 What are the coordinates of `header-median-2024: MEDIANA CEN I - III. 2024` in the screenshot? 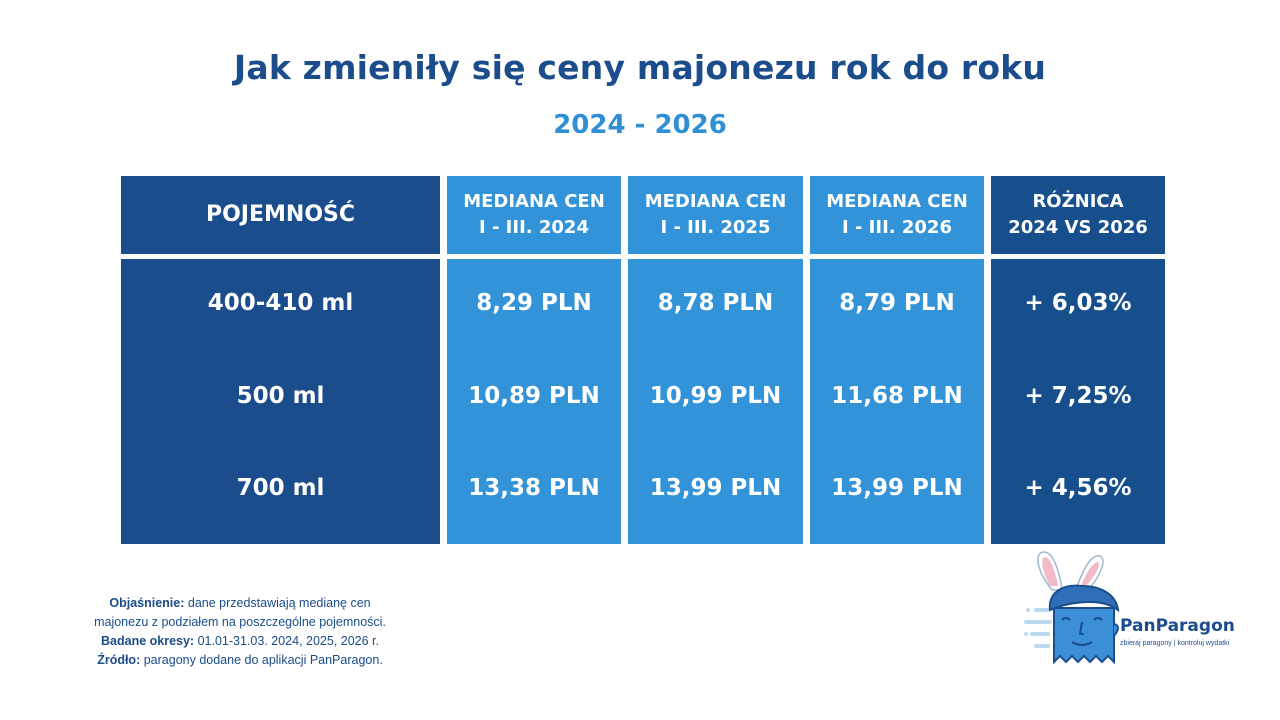 It's located at (534, 215).